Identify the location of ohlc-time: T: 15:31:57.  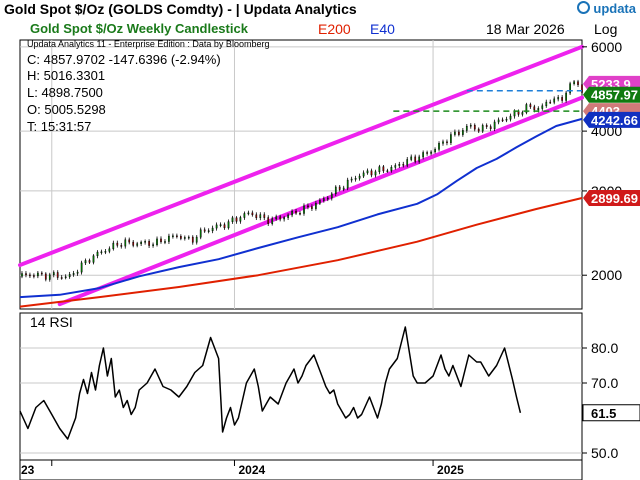
(59, 126).